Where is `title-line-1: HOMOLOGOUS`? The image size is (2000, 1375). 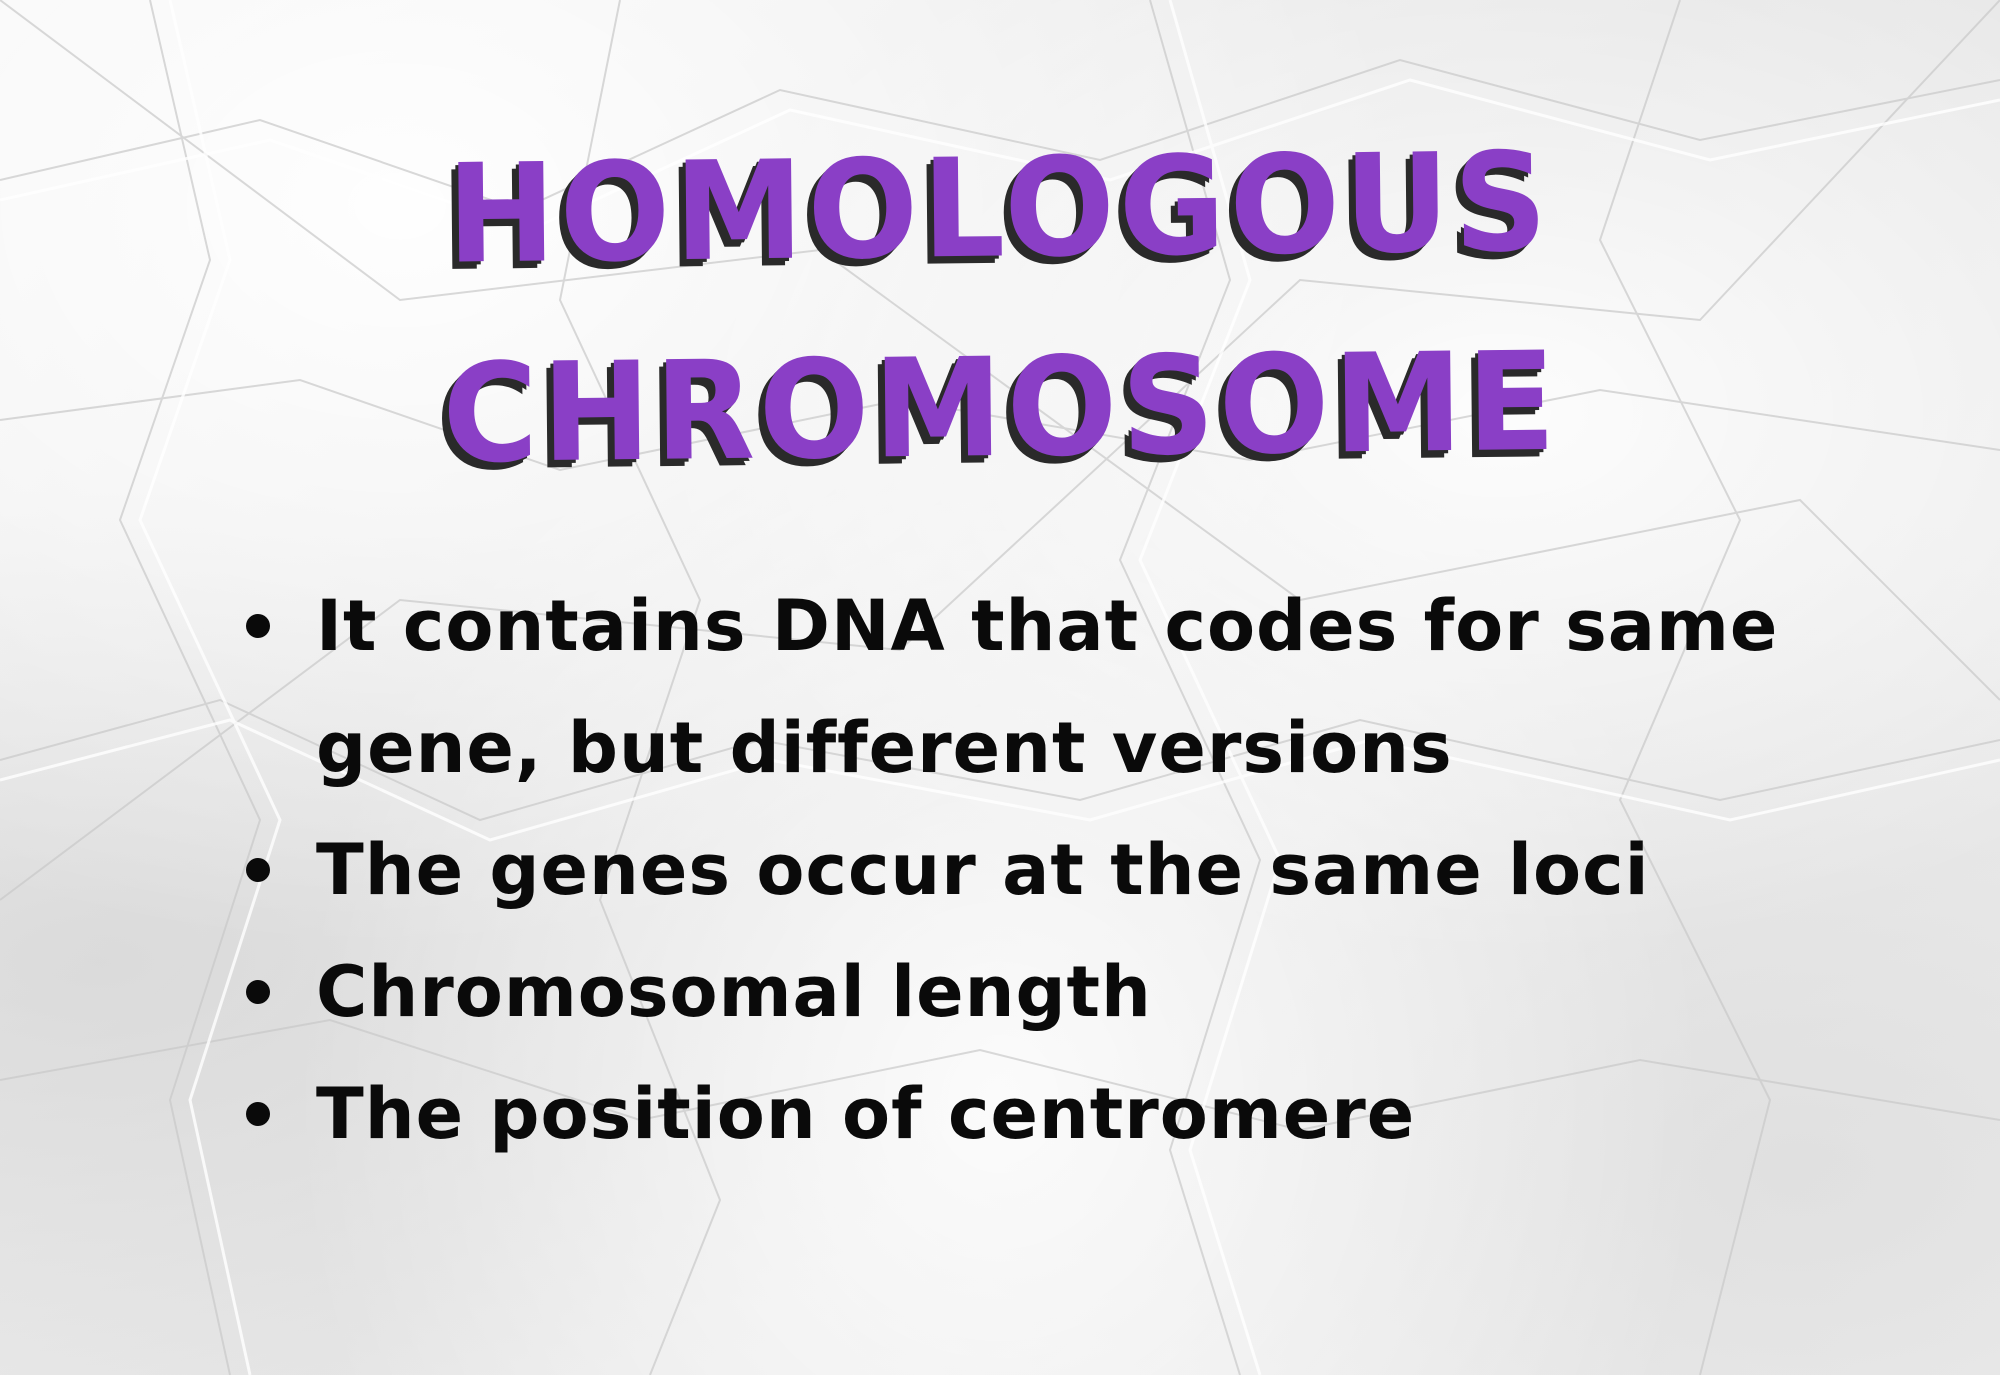
title-line-1: HOMOLOGOUS is located at coordinates (999, 208).